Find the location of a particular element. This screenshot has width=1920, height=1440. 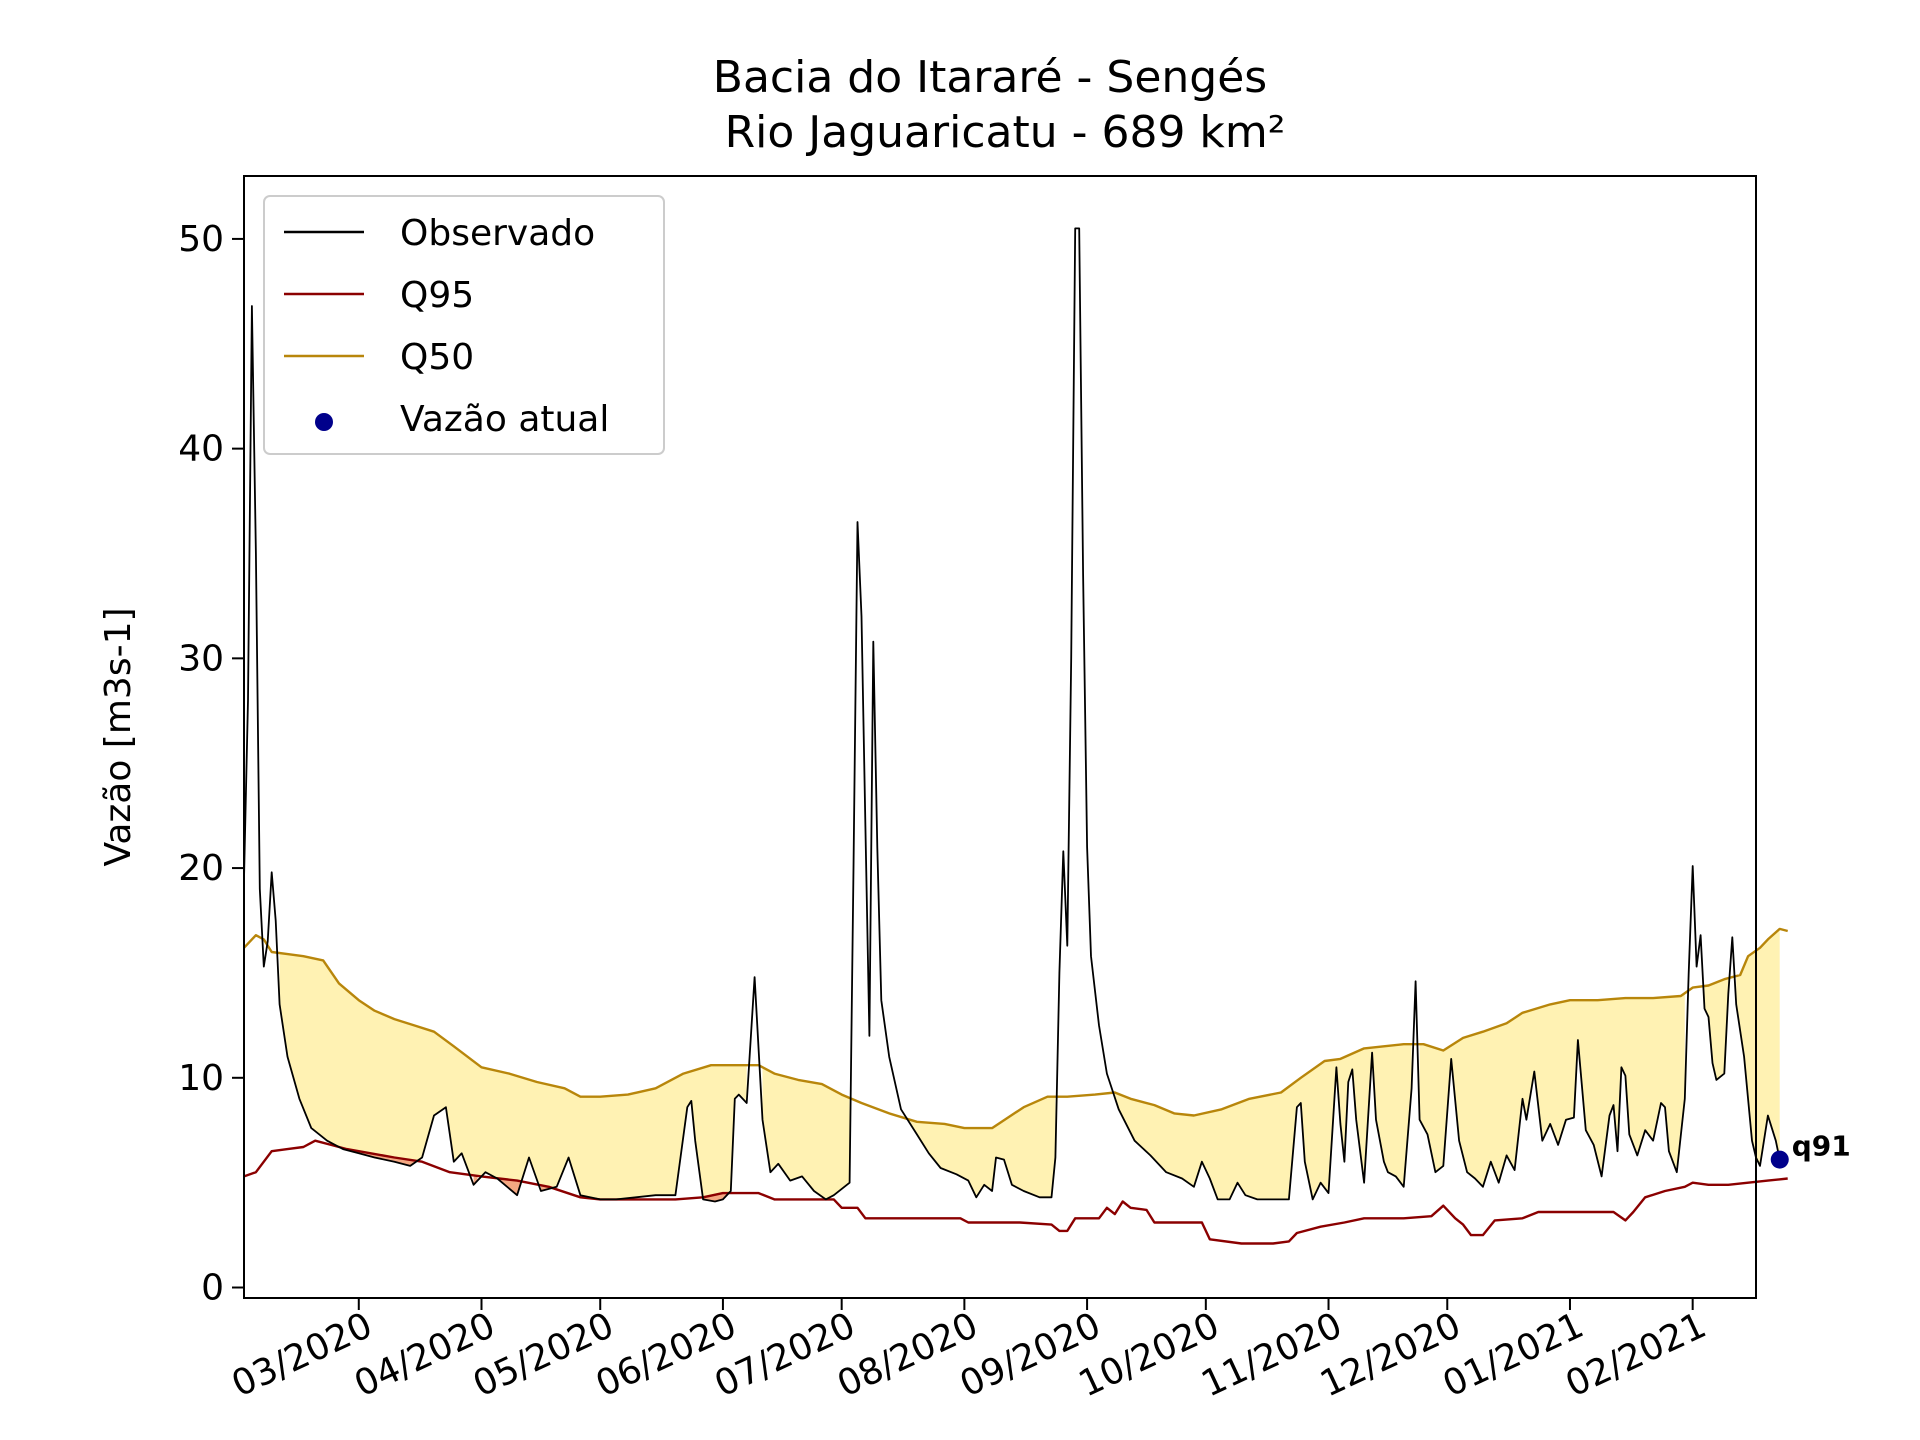

y-tick-label: 20 is located at coordinates (201, 868).